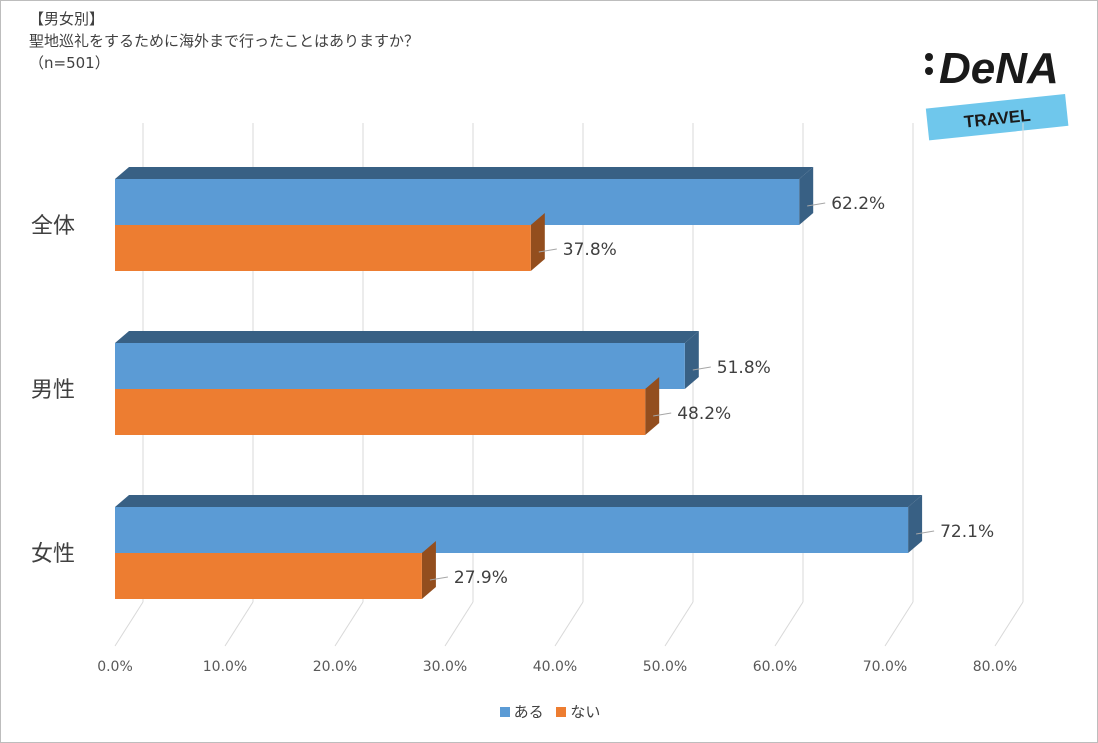  I want to click on legend-label-aru: ある, so click(528, 712).